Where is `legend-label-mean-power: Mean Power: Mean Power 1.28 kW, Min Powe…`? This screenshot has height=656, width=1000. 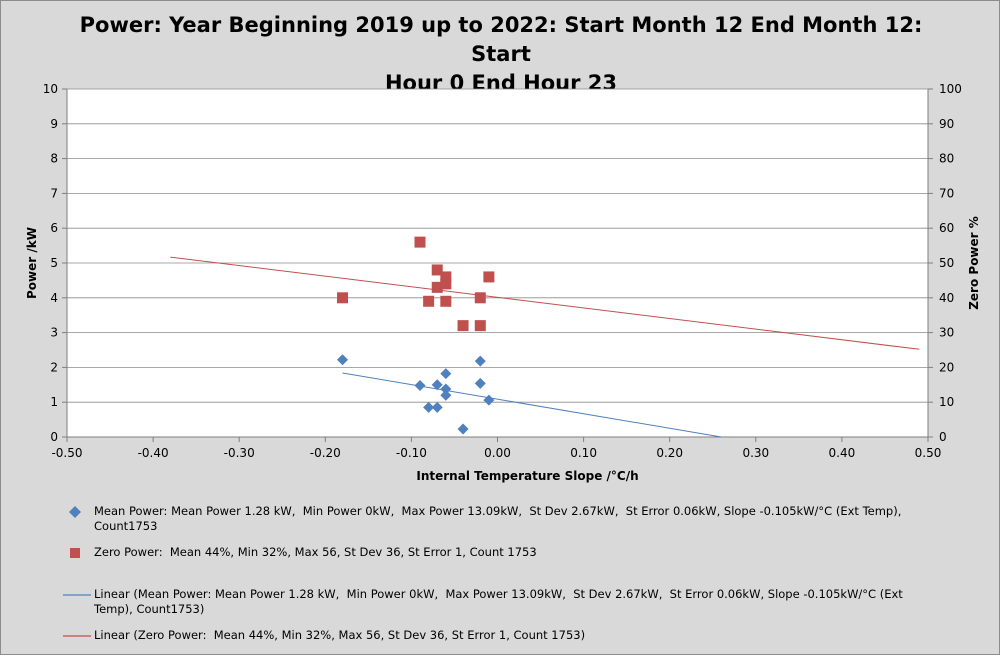
legend-label-mean-power: Mean Power: Mean Power 1.28 kW, Min Powe… is located at coordinates (500, 518).